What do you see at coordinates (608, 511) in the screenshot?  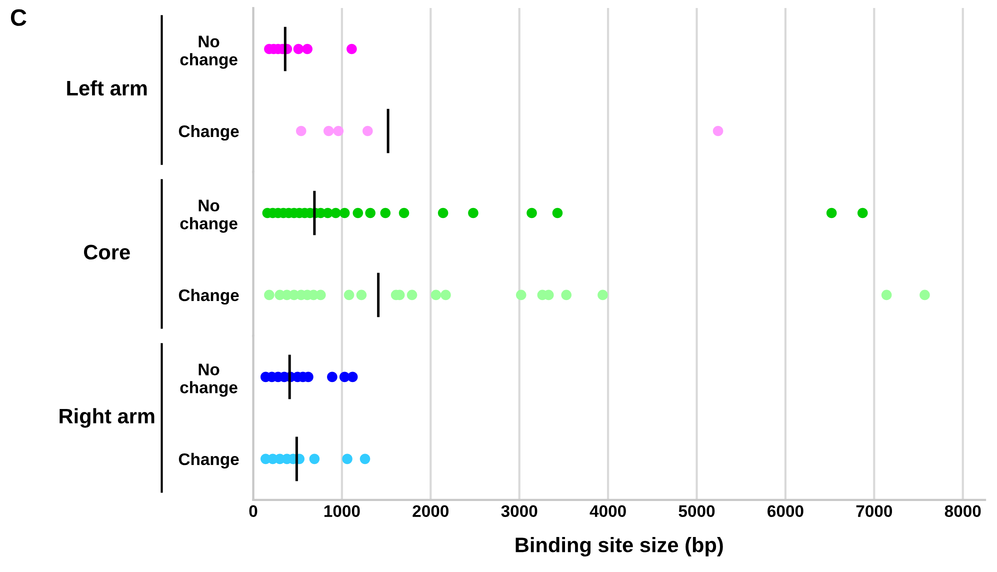 I see `x-tick-label: 4000` at bounding box center [608, 511].